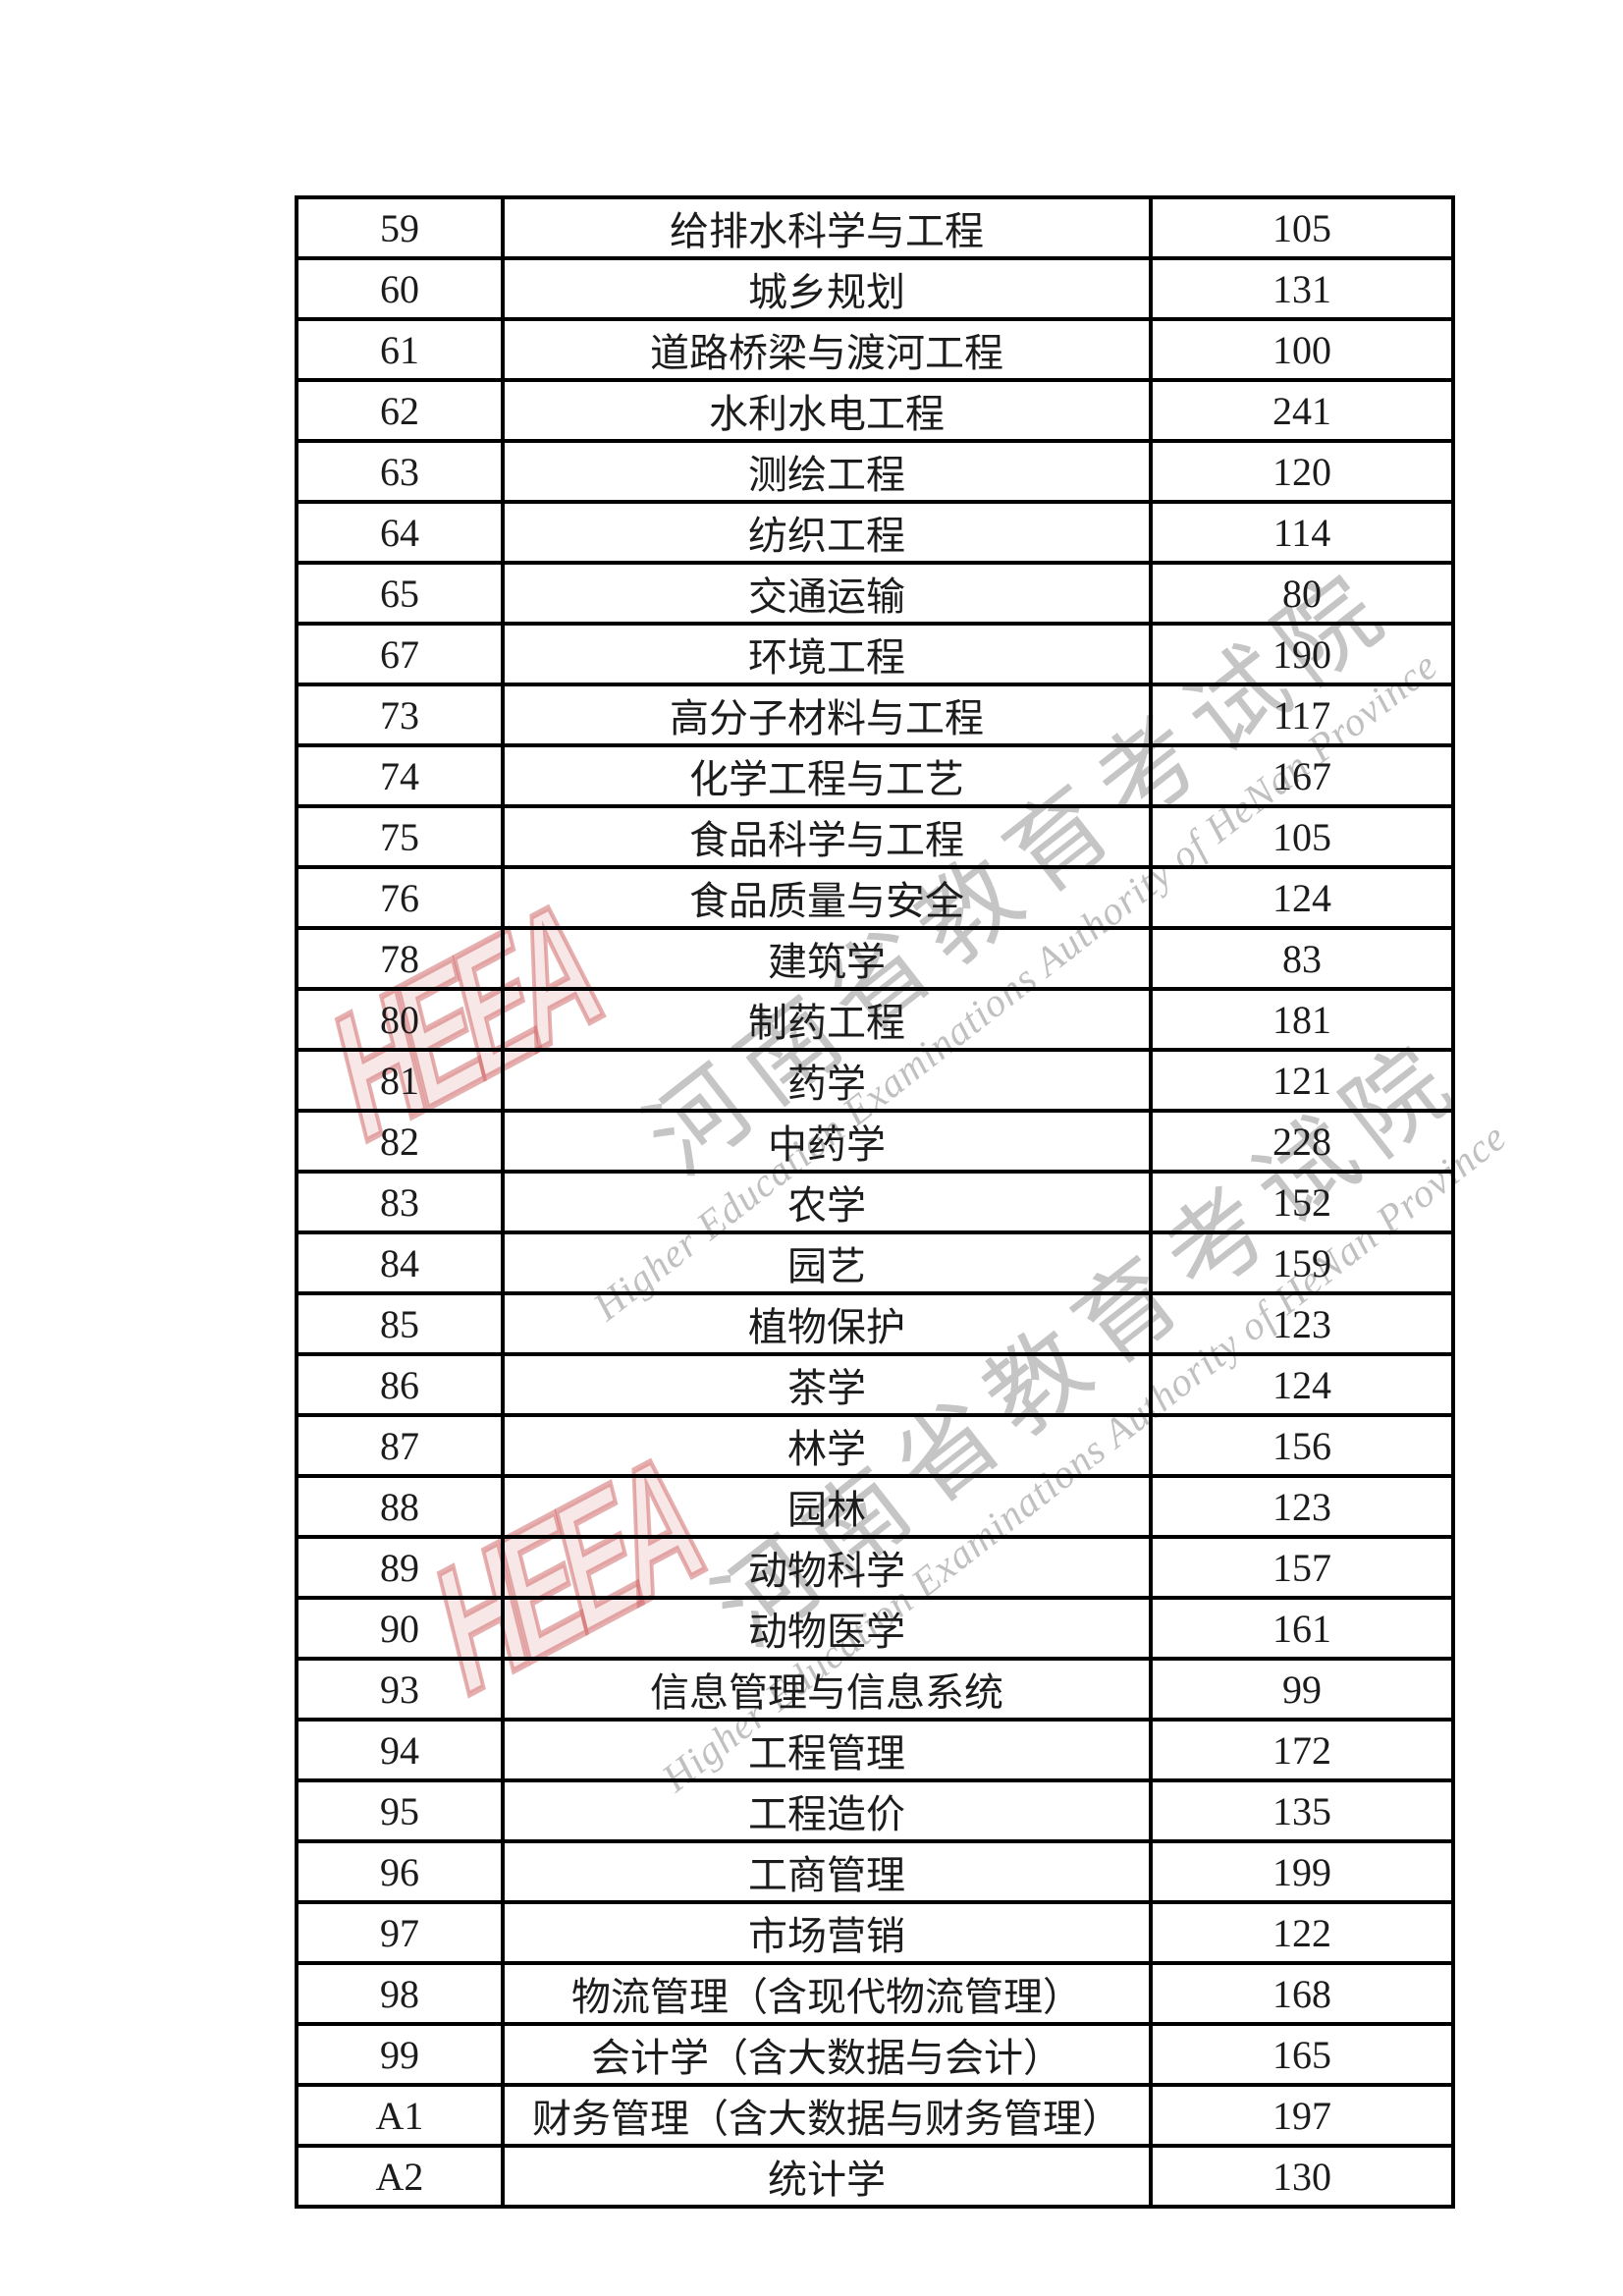 The height and width of the screenshot is (2296, 1623). I want to click on table-row: A1 财务管理（含大数据与财务管理） 197, so click(875, 2115).